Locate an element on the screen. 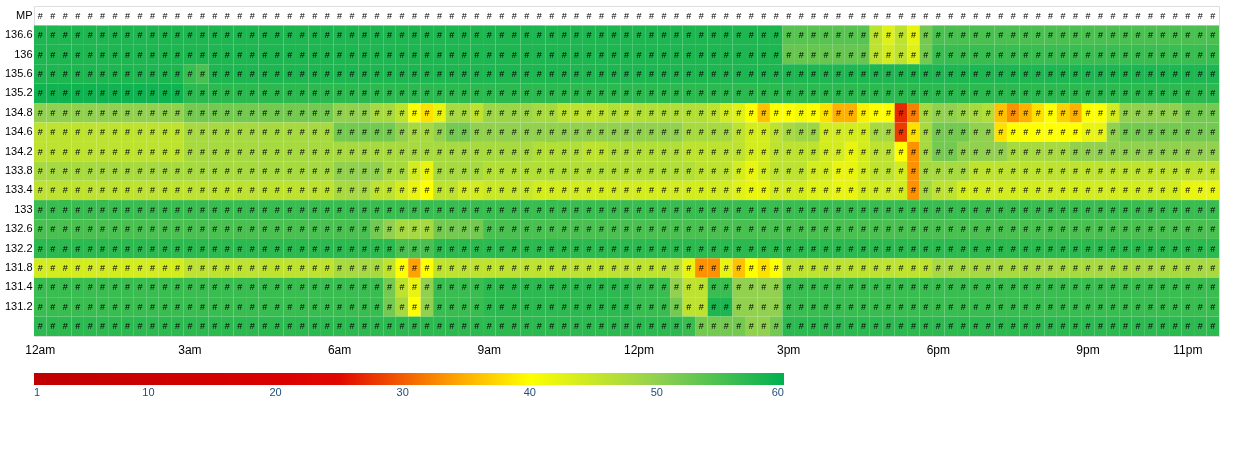 The height and width of the screenshot is (460, 1243). color-bar-label: 30 is located at coordinates (402, 392).